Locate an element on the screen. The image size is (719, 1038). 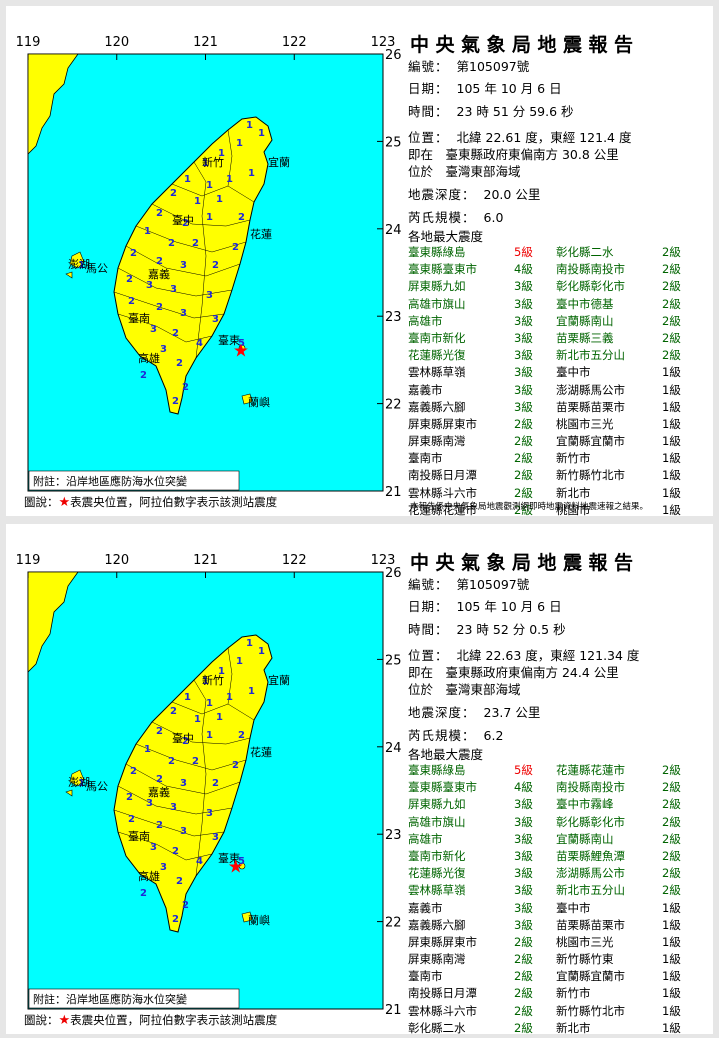
place-label: 臺南 is located at coordinates (139, 318).